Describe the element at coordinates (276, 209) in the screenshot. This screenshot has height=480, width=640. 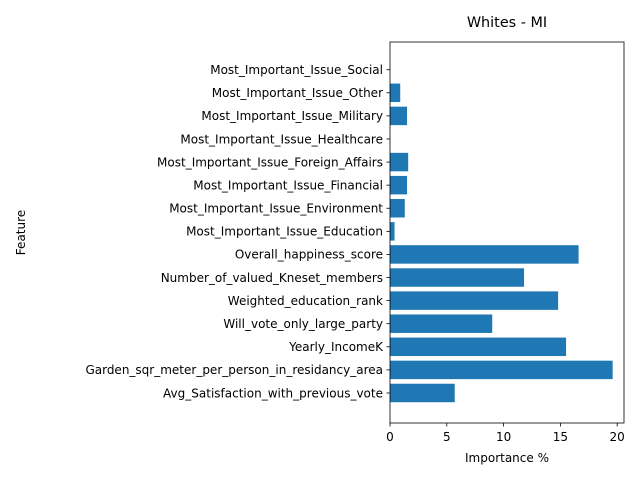
I see `y-tick-label: Most_Important_Issue_Environment` at that location.